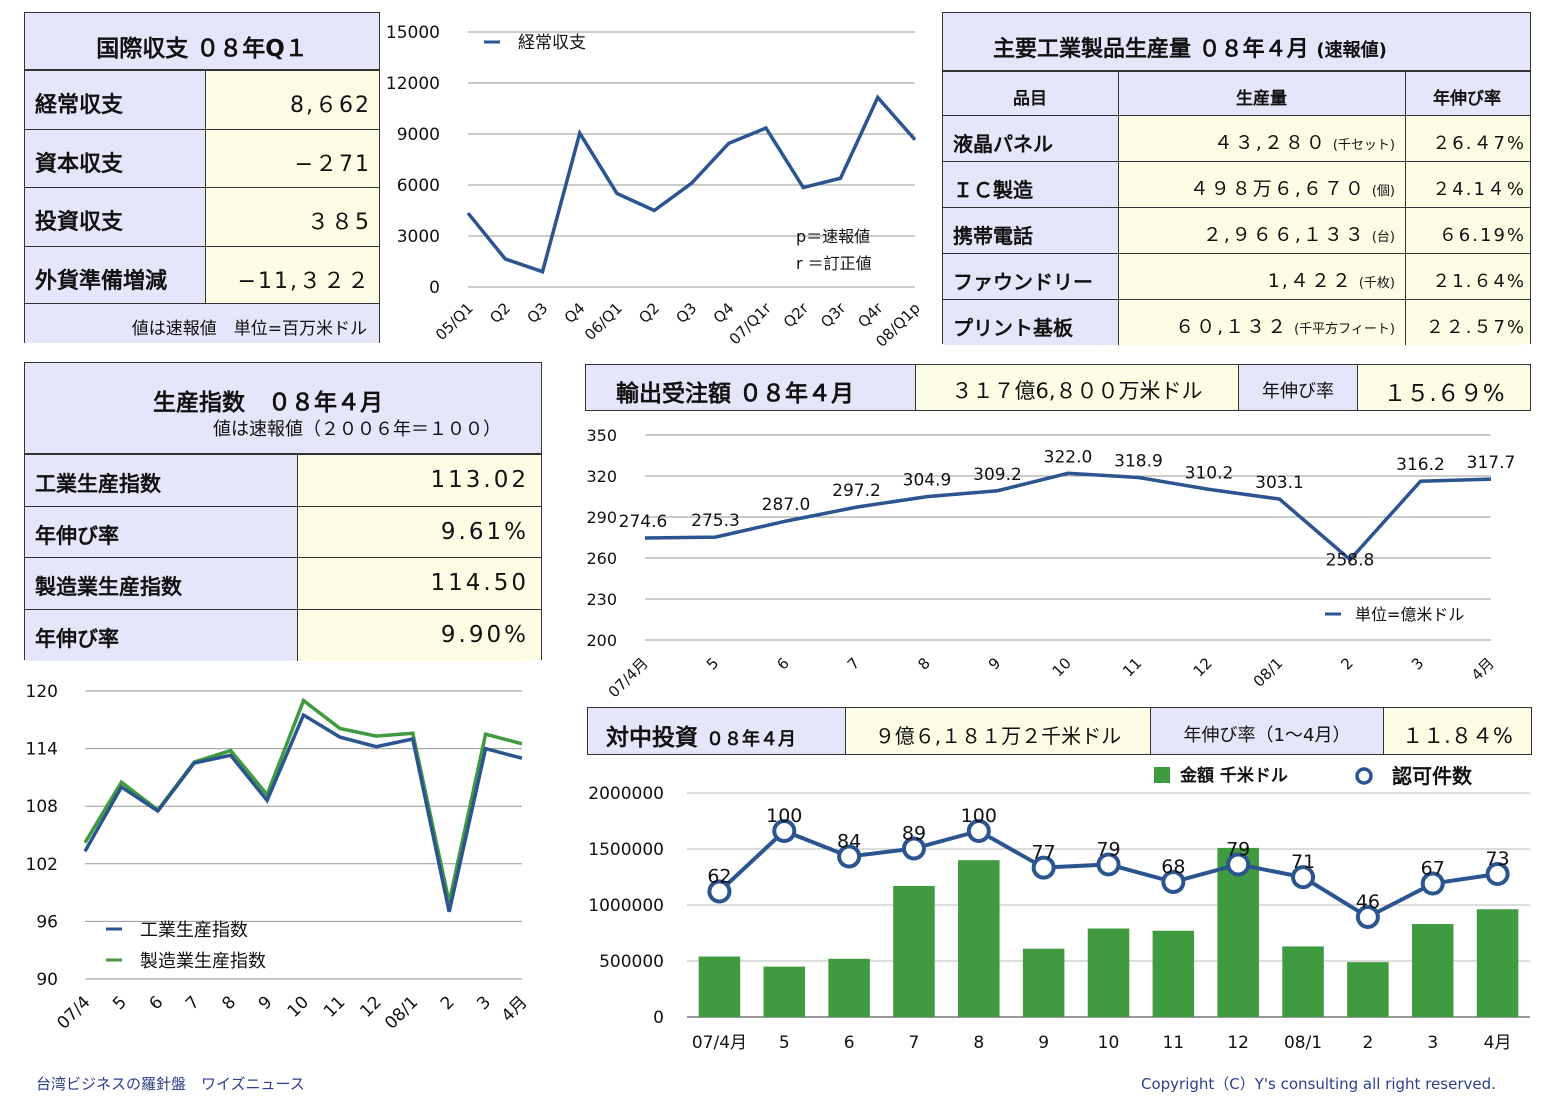  I want to click on export-title-cell: 輸出受注額 ０８年４月, so click(750, 387).